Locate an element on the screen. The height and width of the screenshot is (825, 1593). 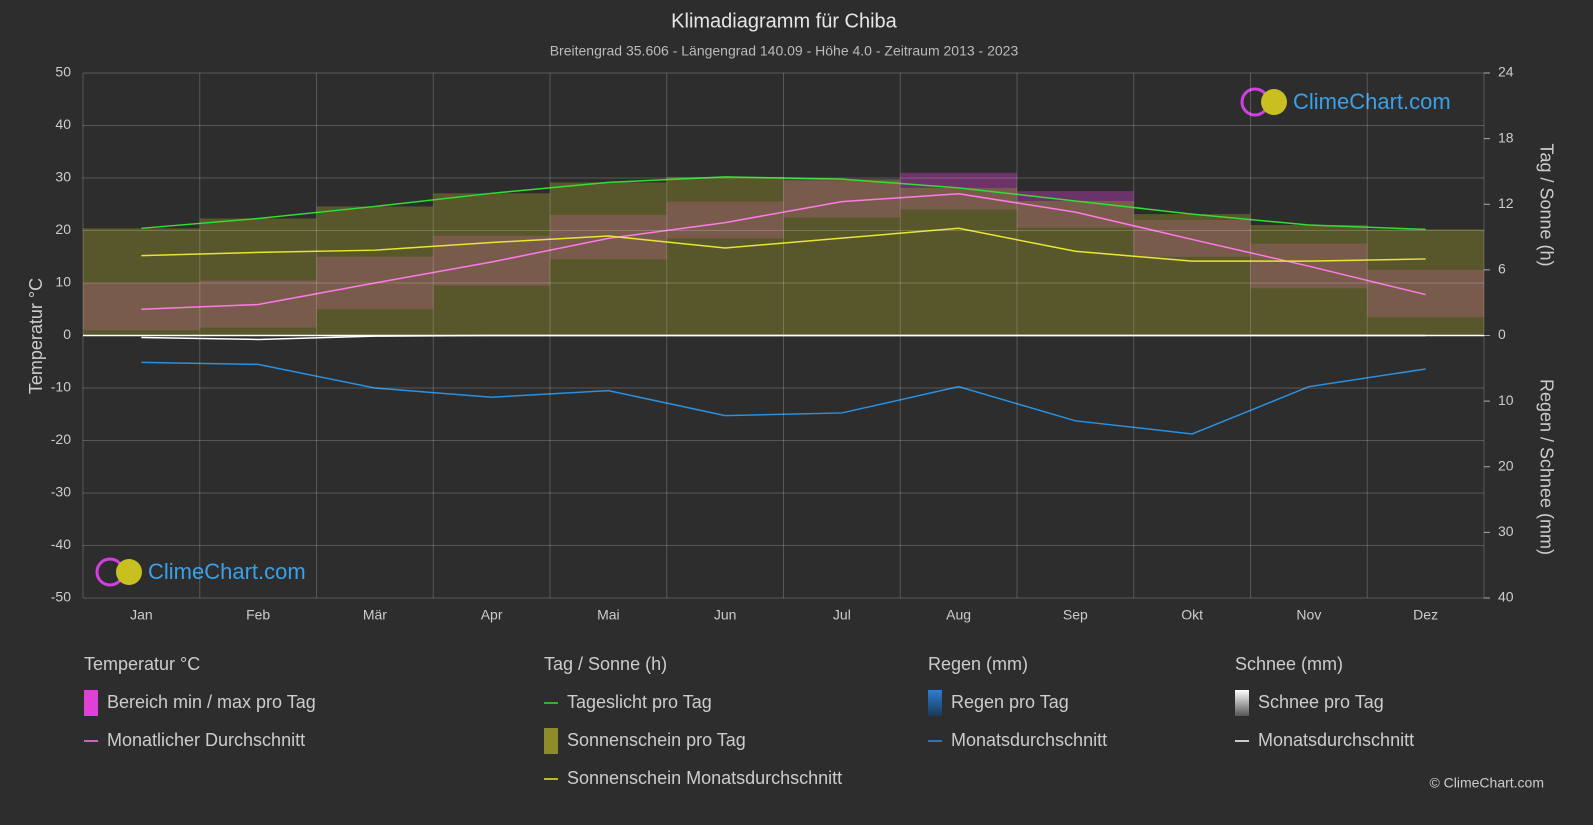
y-tick-label: -40 is located at coordinates (61, 544).